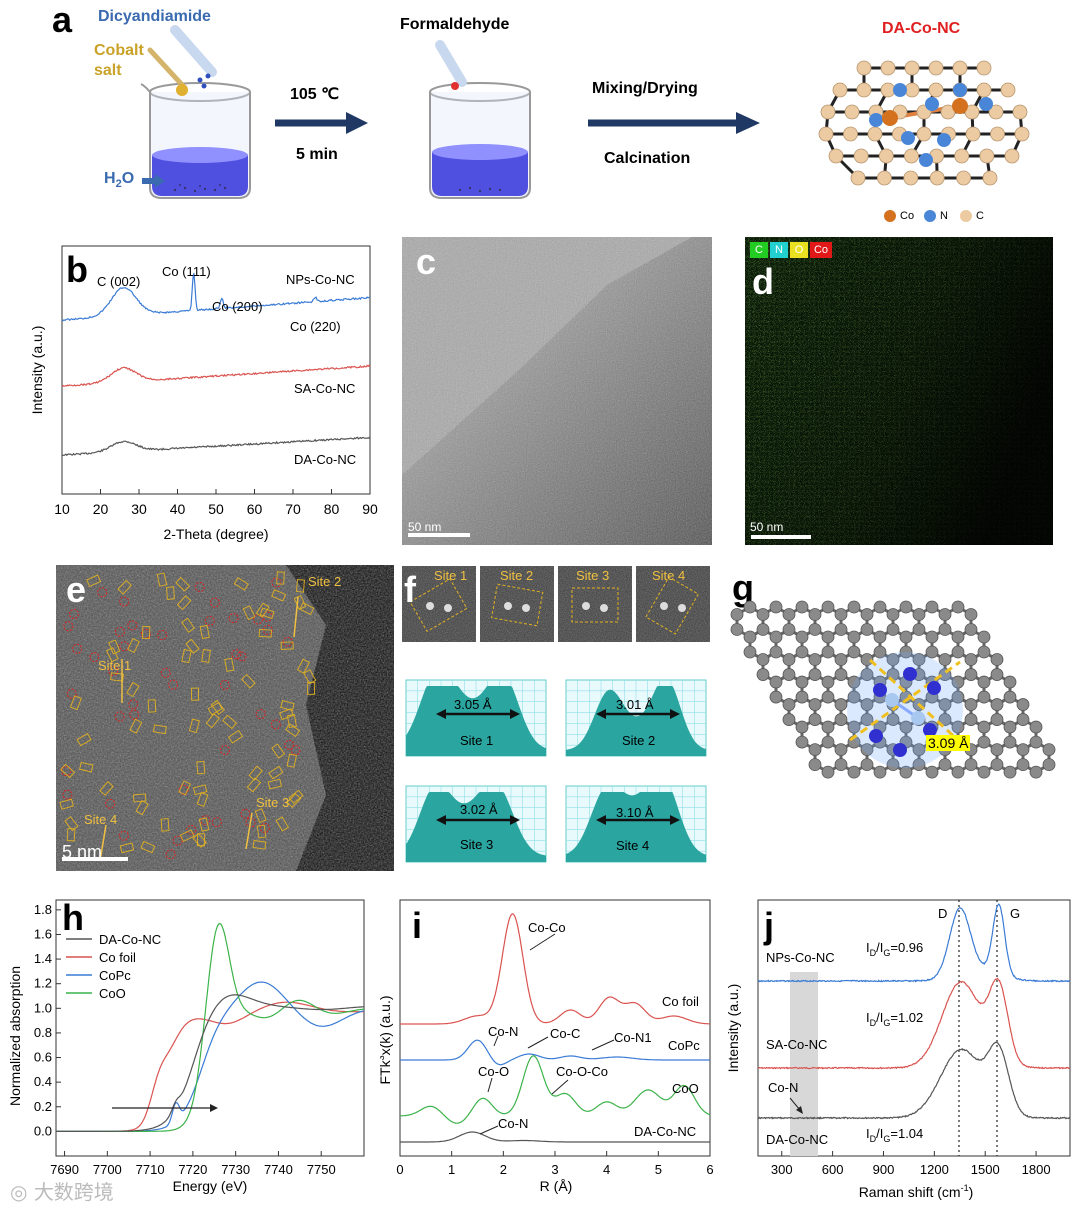 The height and width of the screenshot is (1209, 1080). I want to click on anno-con-da: Co-N, so click(513, 1123).